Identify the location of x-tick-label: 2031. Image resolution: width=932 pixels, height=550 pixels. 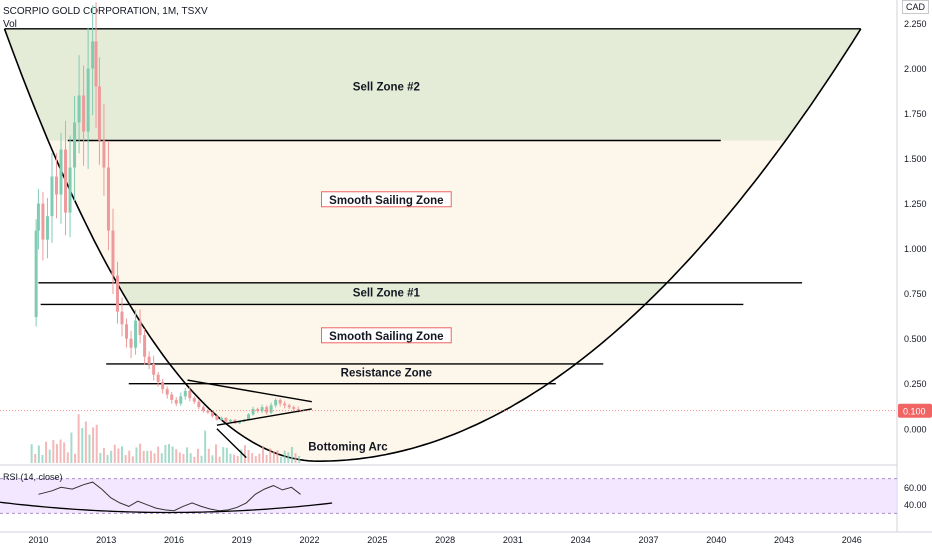
(513, 540).